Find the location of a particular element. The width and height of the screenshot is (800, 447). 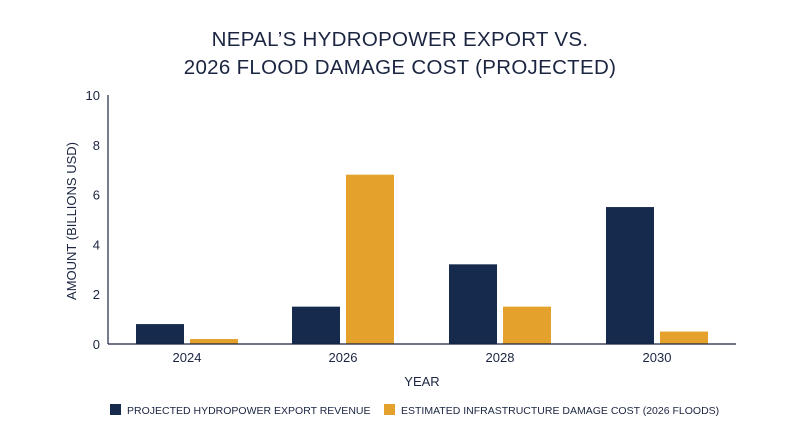

legend-swatch-hydropower-export is located at coordinates (115, 409).